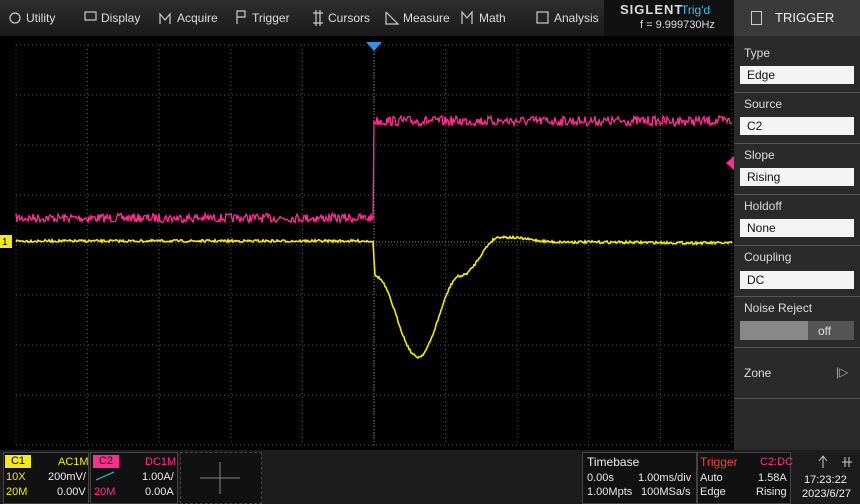  I want to click on channel-marker-label: 1, so click(5, 242).